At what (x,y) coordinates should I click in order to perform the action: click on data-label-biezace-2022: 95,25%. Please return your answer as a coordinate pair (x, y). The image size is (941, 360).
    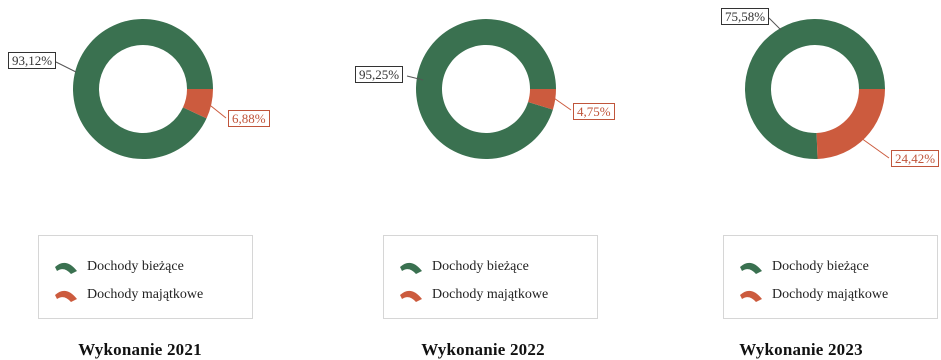
    Looking at the image, I should click on (379, 74).